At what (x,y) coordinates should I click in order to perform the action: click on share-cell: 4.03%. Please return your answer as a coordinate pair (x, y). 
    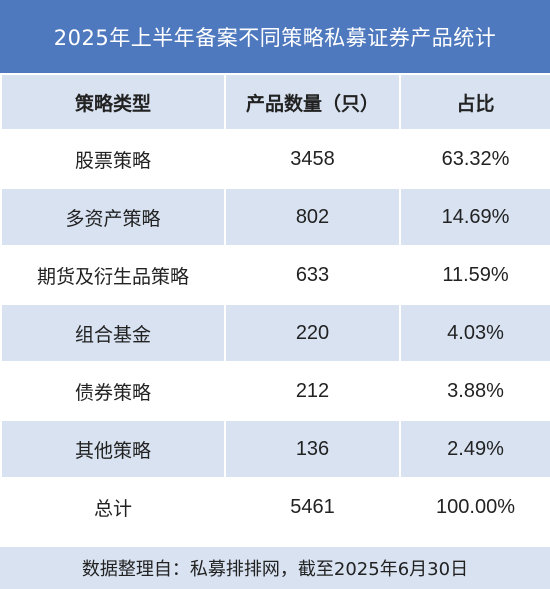
    Looking at the image, I should click on (474, 333).